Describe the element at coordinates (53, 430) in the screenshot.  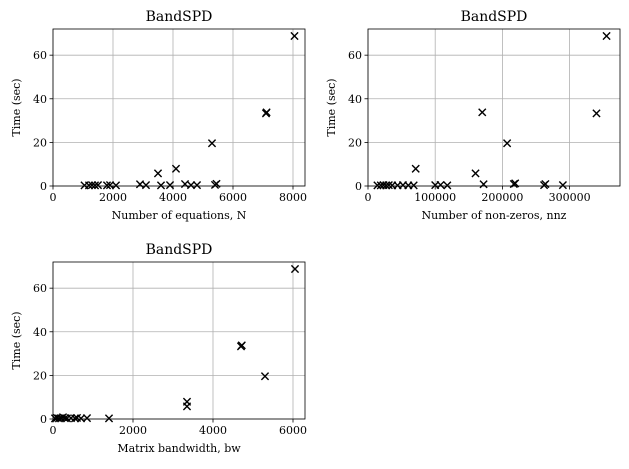
I see `plot-bandwidth-xtick-label-0: 0` at that location.